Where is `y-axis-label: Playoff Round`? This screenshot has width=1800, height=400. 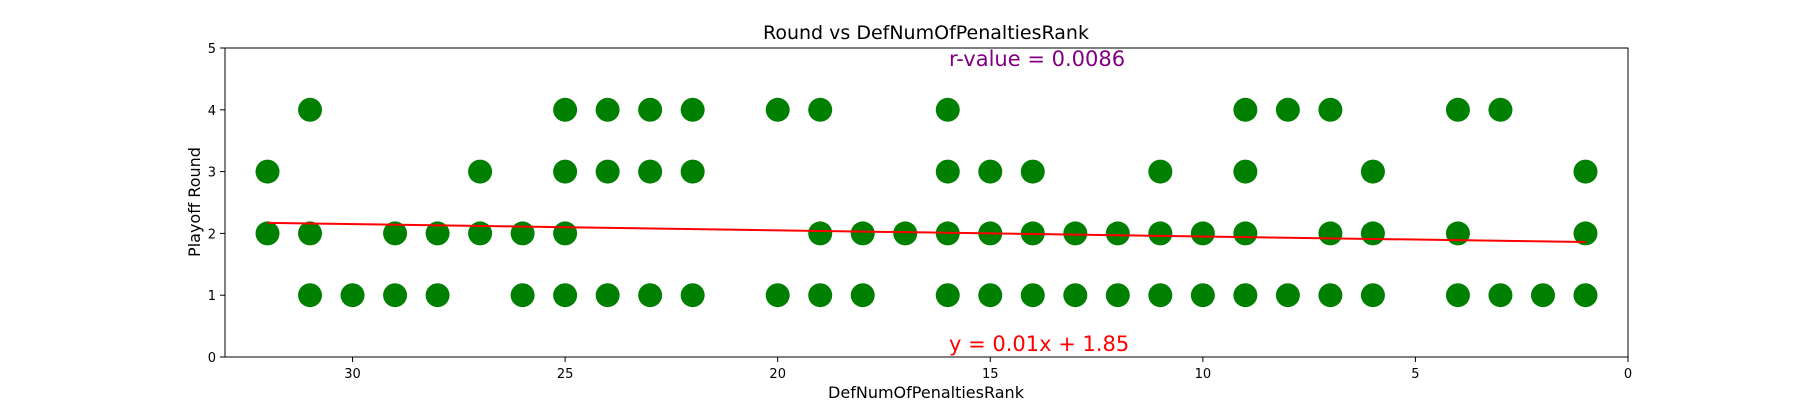 y-axis-label: Playoff Round is located at coordinates (194, 202).